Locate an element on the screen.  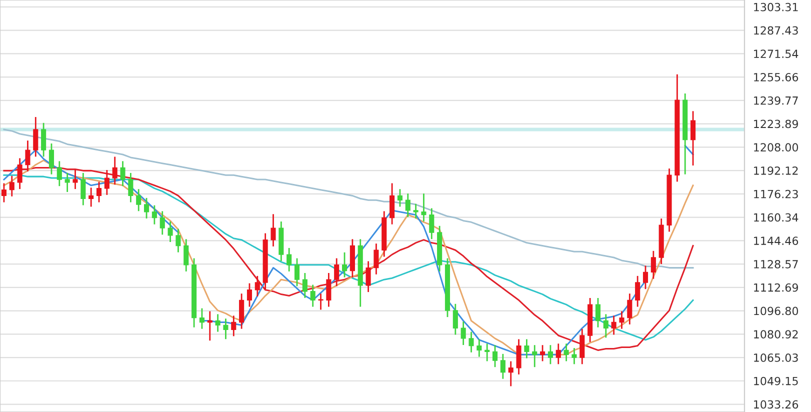
y-tick-label: 1208.00 is located at coordinates (776, 147).